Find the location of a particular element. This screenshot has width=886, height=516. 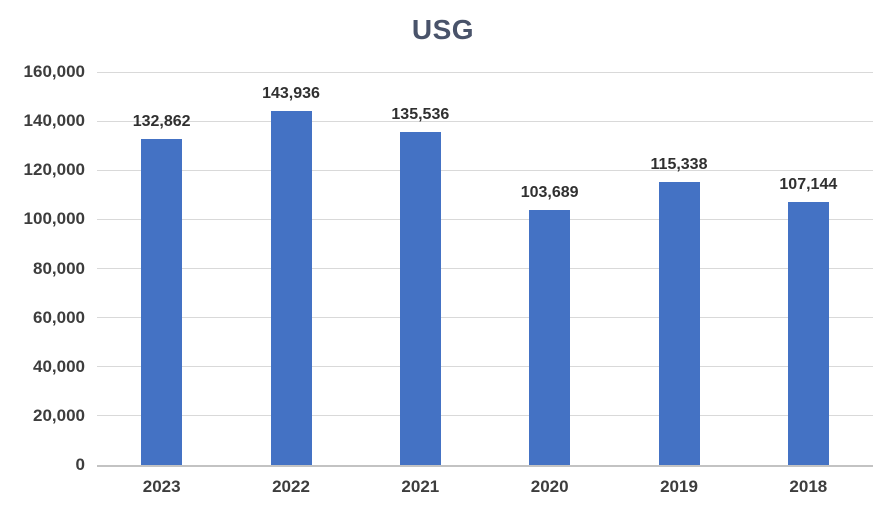

y-axis-tick-label: 0 is located at coordinates (80, 464).